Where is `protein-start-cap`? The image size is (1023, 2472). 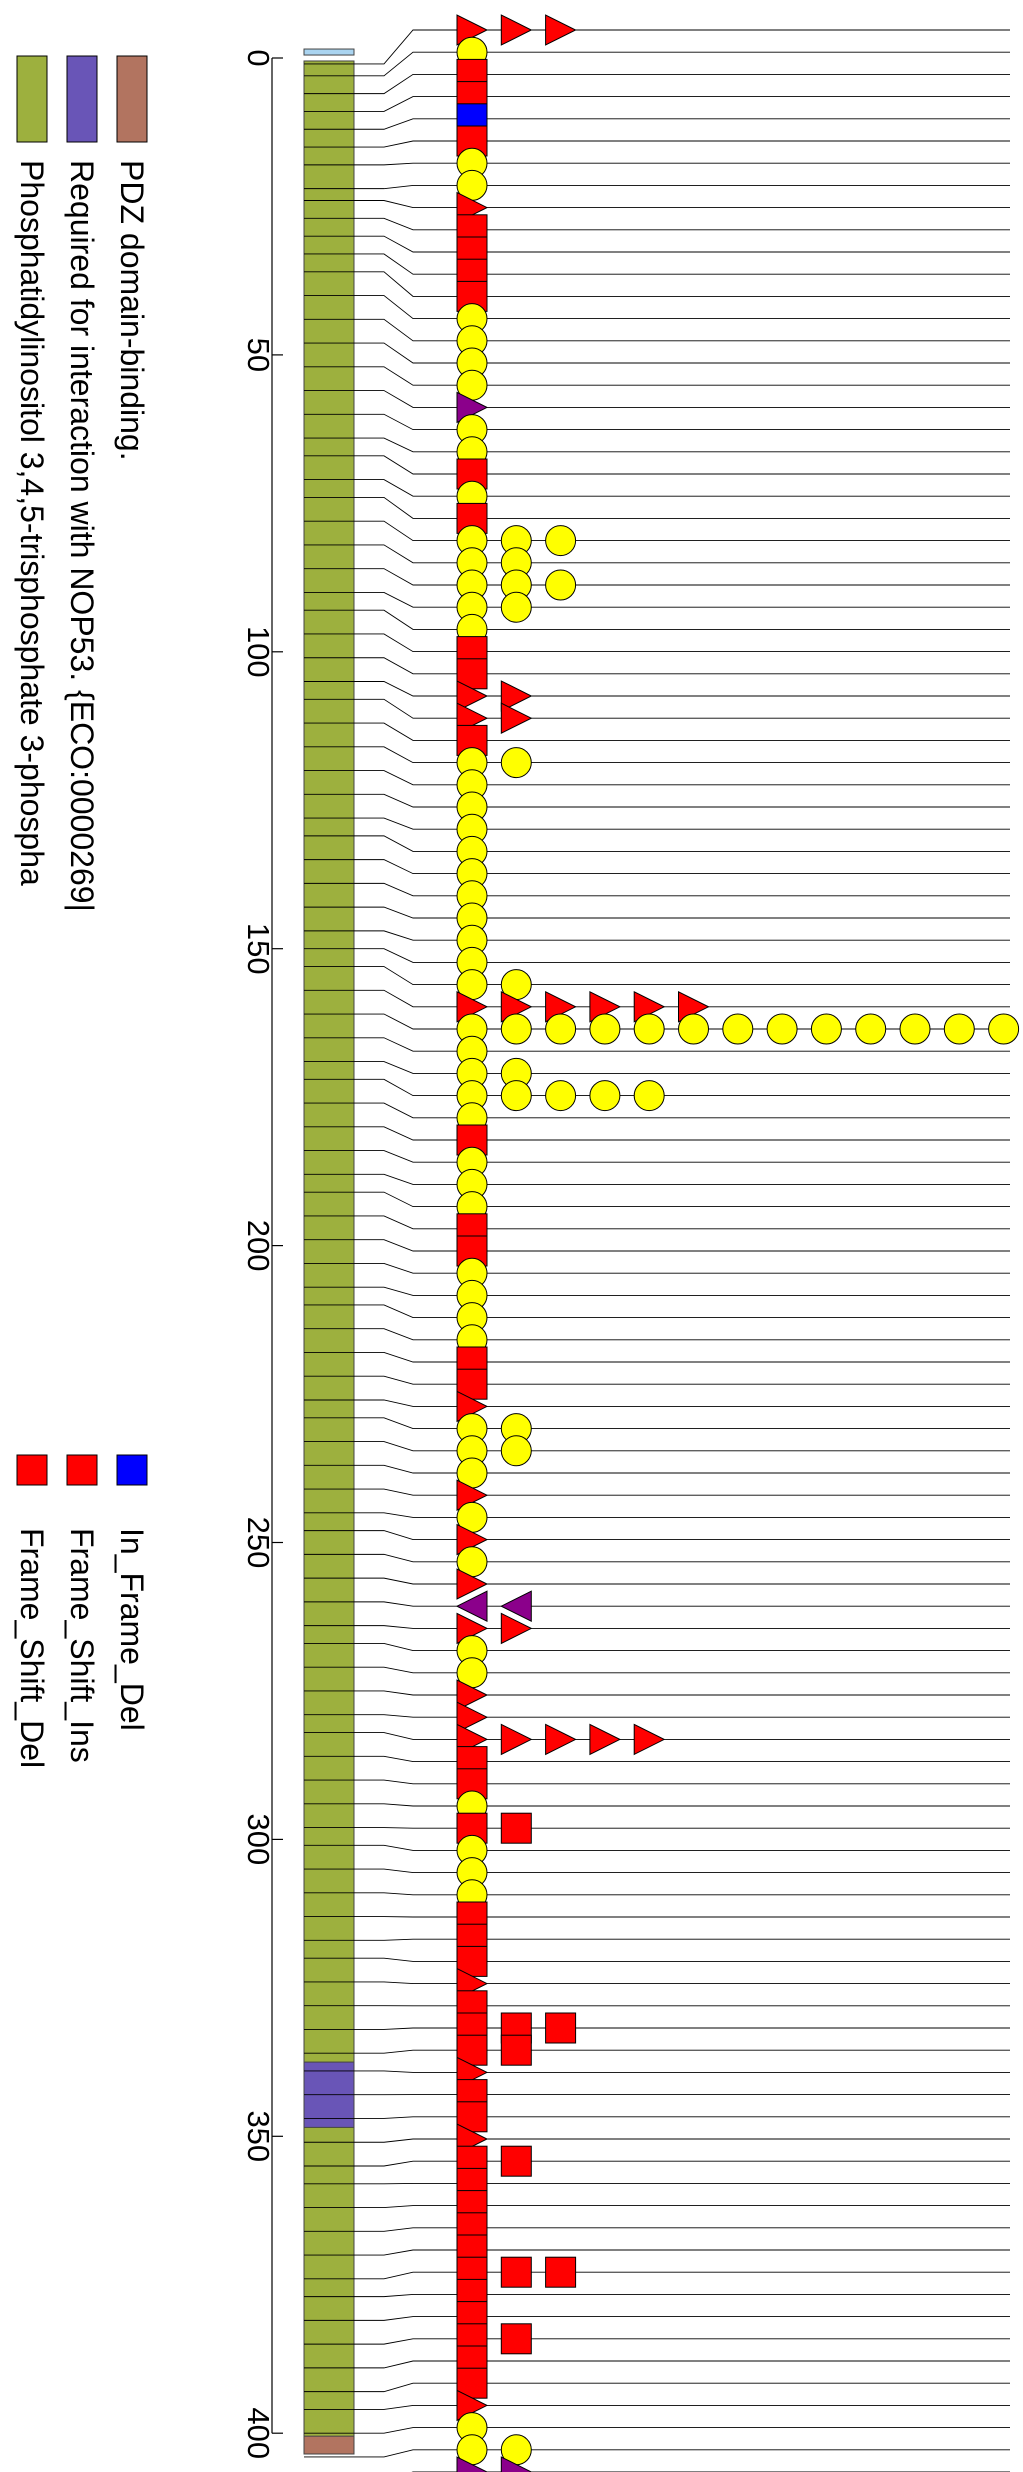 protein-start-cap is located at coordinates (329, 52).